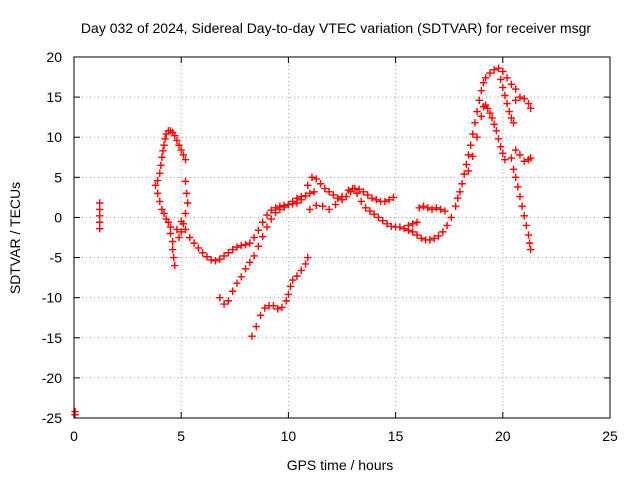 The height and width of the screenshot is (480, 640). Describe the element at coordinates (87, 309) in the screenshot. I see `series-early-isolated` at that location.